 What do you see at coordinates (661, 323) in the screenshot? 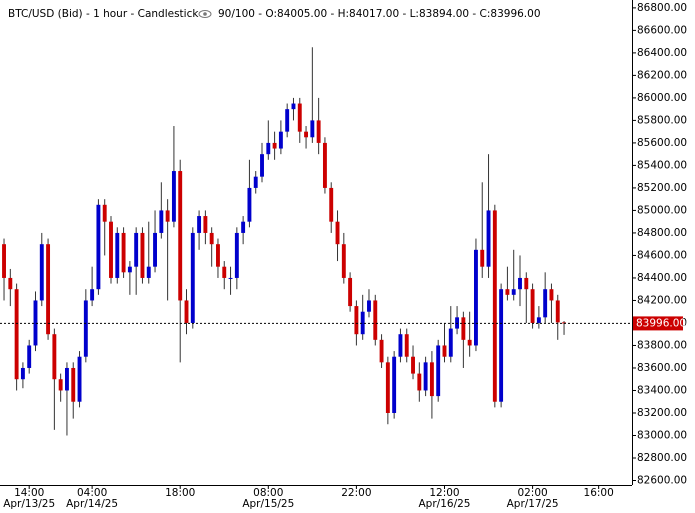
I see `last-price-label: 83996.00` at bounding box center [661, 323].